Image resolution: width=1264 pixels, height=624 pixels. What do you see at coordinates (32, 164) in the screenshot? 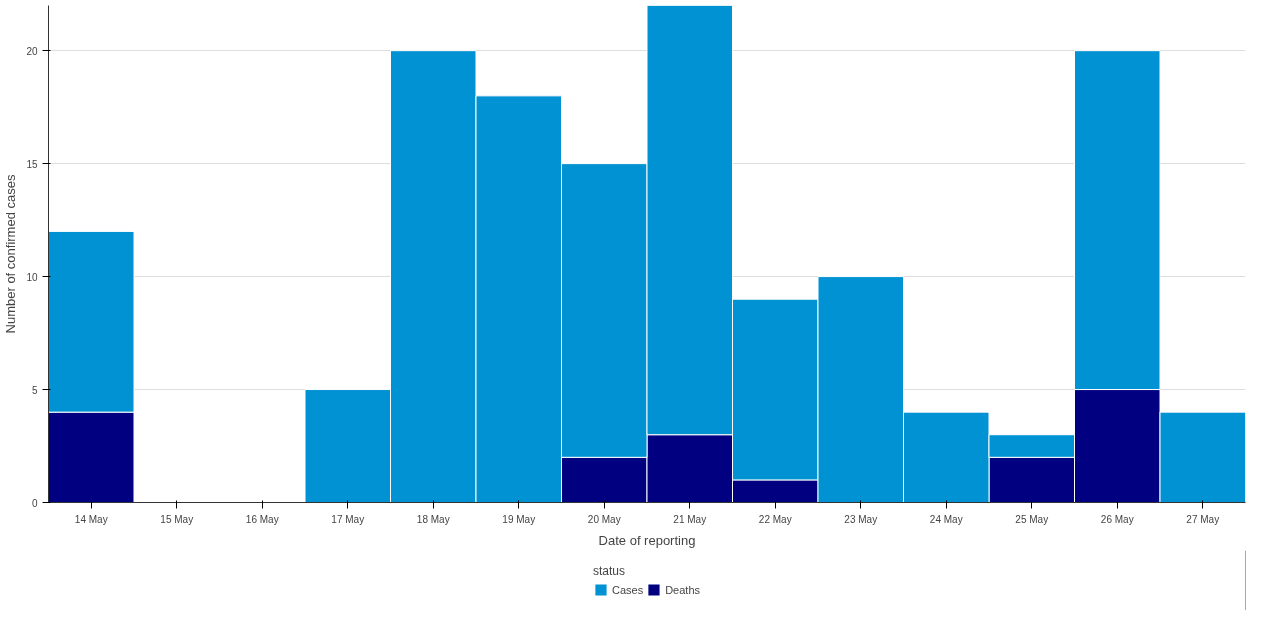
I see `y-tick-label: 15` at bounding box center [32, 164].